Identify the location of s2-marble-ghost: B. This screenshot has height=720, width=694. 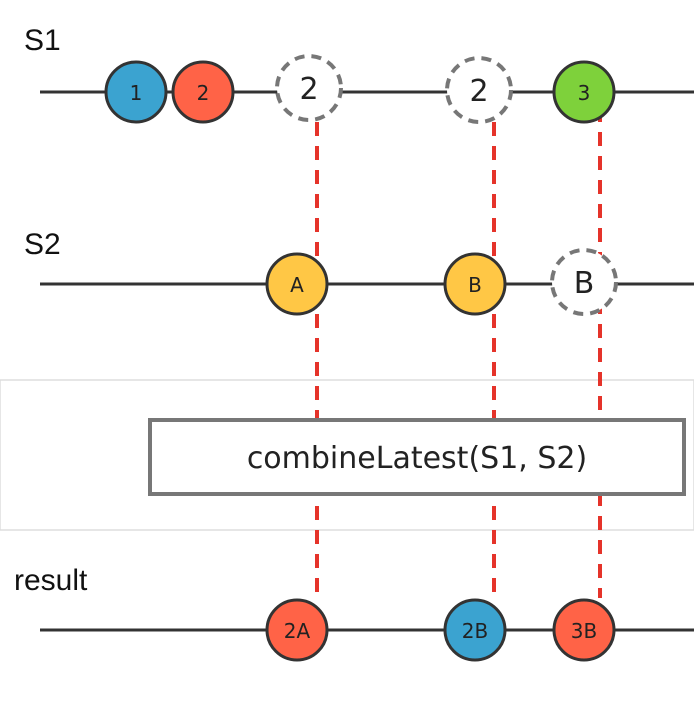
(584, 282).